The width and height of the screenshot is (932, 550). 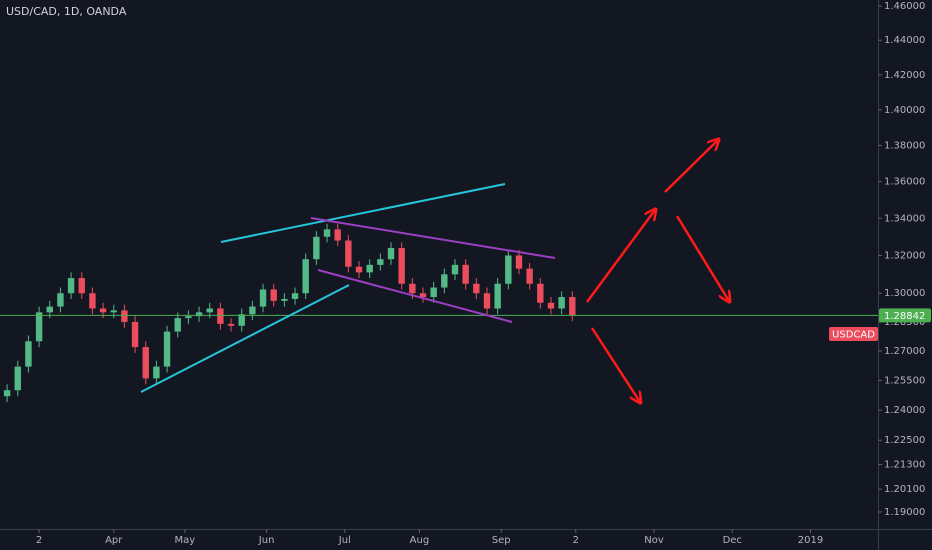 What do you see at coordinates (420, 540) in the screenshot?
I see `x-tick-label: Aug` at bounding box center [420, 540].